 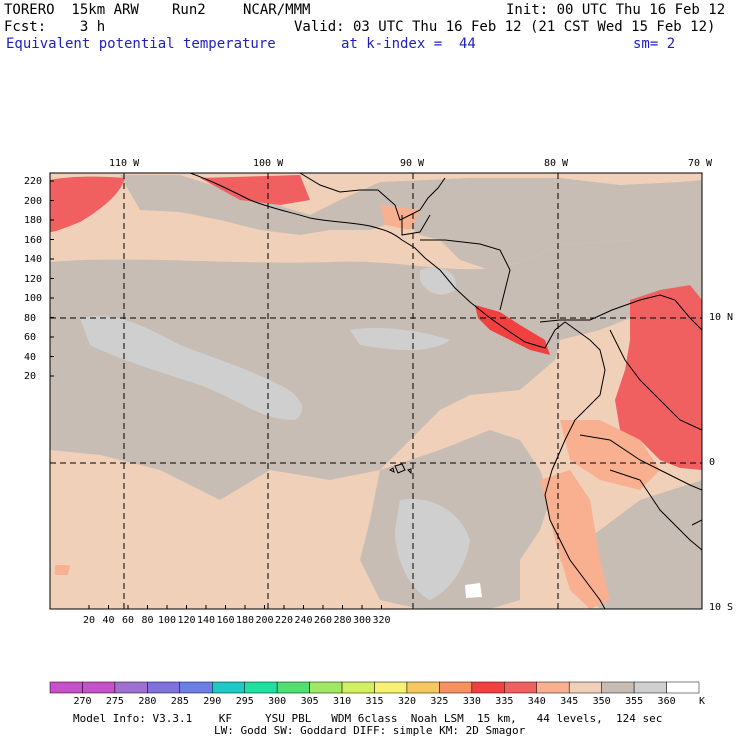 What do you see at coordinates (30, 337) in the screenshot?
I see `y-index-label: 60` at bounding box center [30, 337].